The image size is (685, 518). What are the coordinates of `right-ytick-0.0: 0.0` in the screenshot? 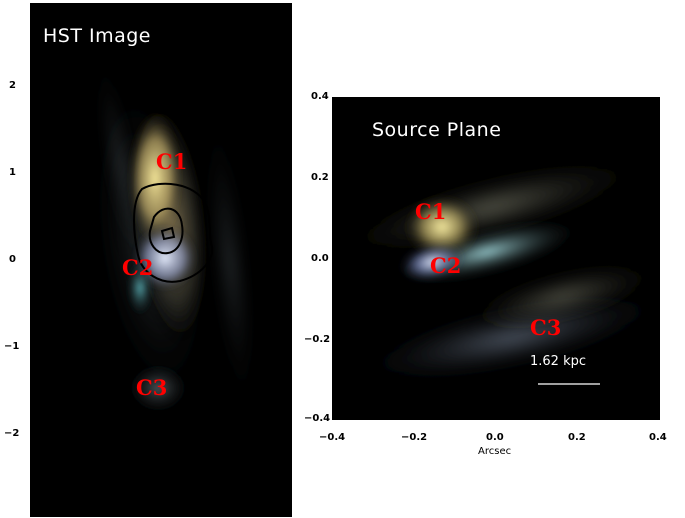 It's located at (320, 258).